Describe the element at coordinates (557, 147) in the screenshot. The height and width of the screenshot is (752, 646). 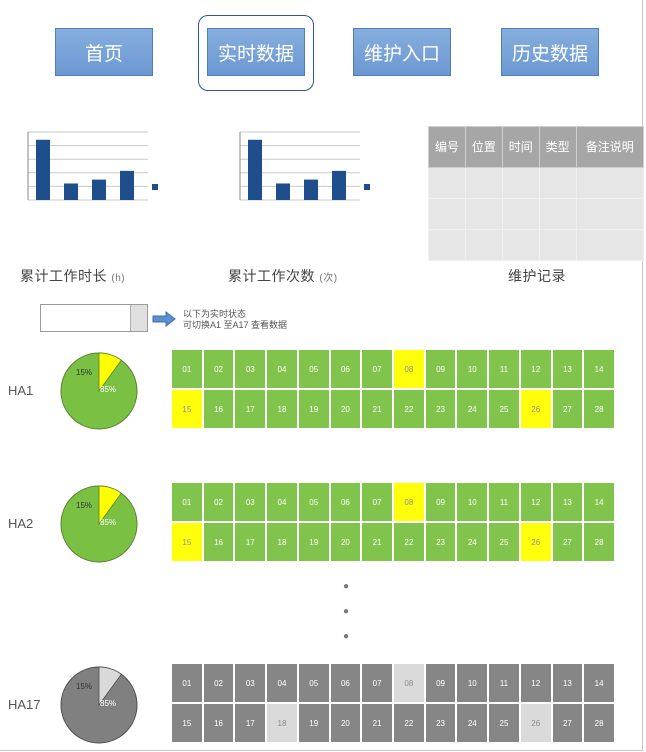
I see `table-header-type: 类型` at that location.